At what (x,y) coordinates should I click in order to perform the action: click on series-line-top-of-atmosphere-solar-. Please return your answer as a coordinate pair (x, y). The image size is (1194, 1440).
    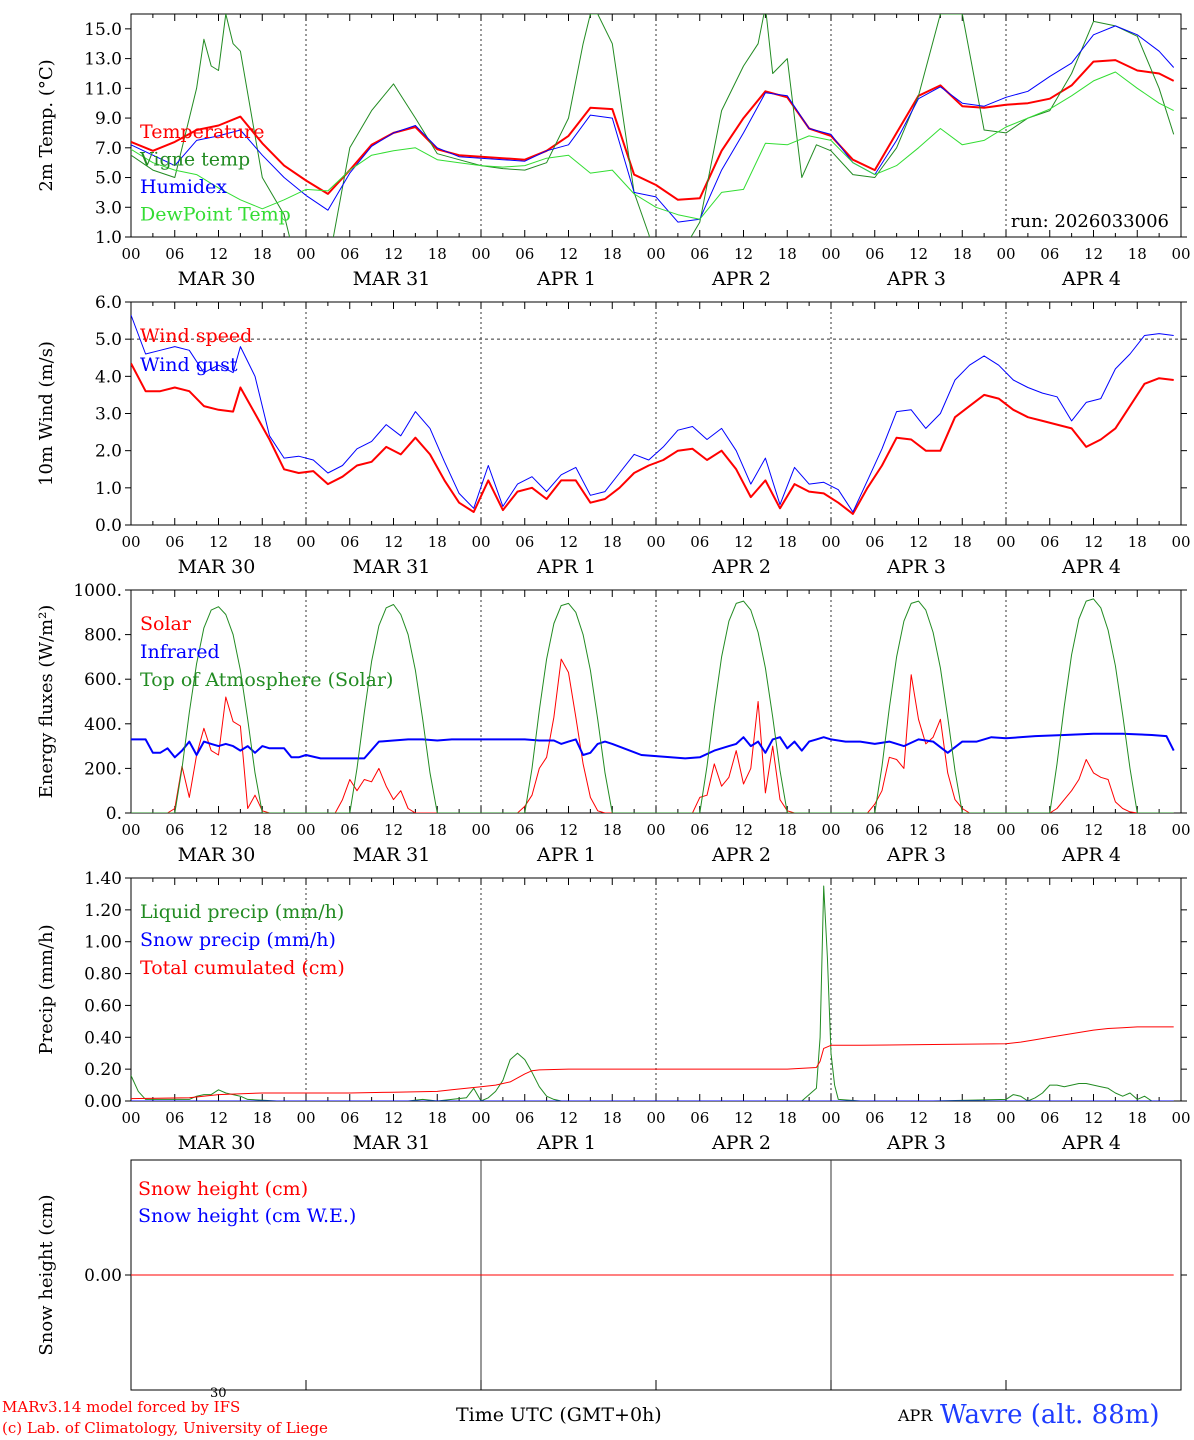
    Looking at the image, I should click on (652, 705).